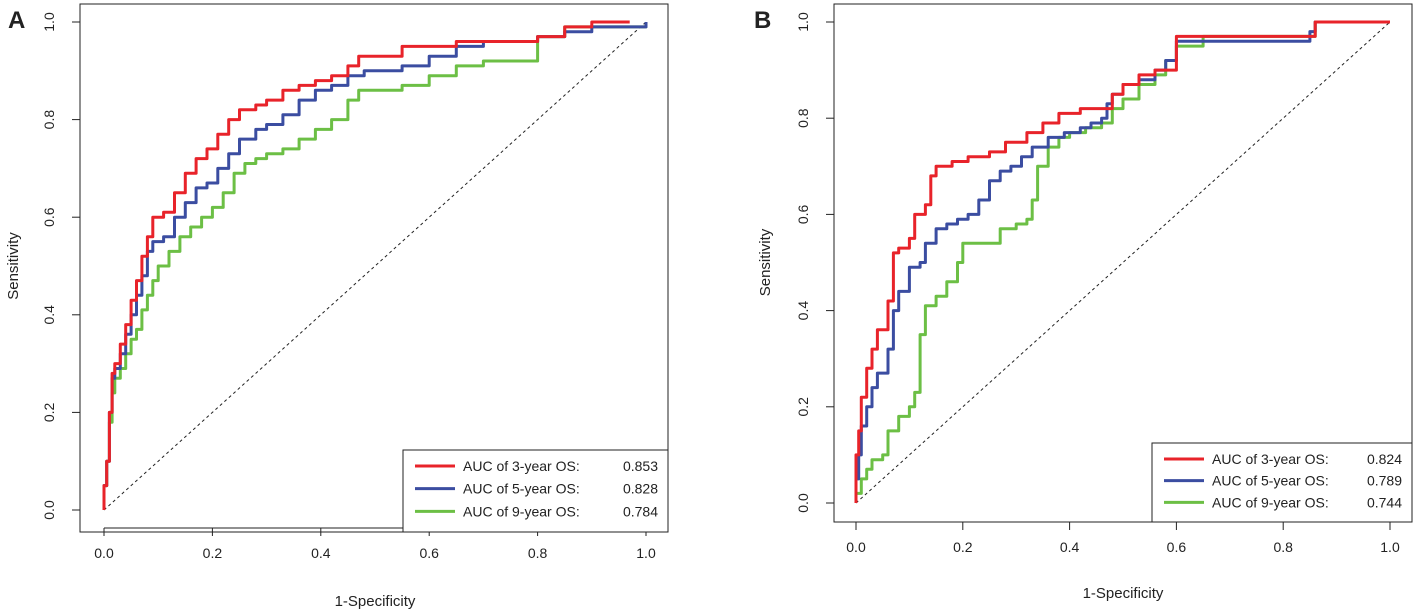 The image size is (1418, 614). Describe the element at coordinates (762, 20) in the screenshot. I see `panel-label: B` at that location.